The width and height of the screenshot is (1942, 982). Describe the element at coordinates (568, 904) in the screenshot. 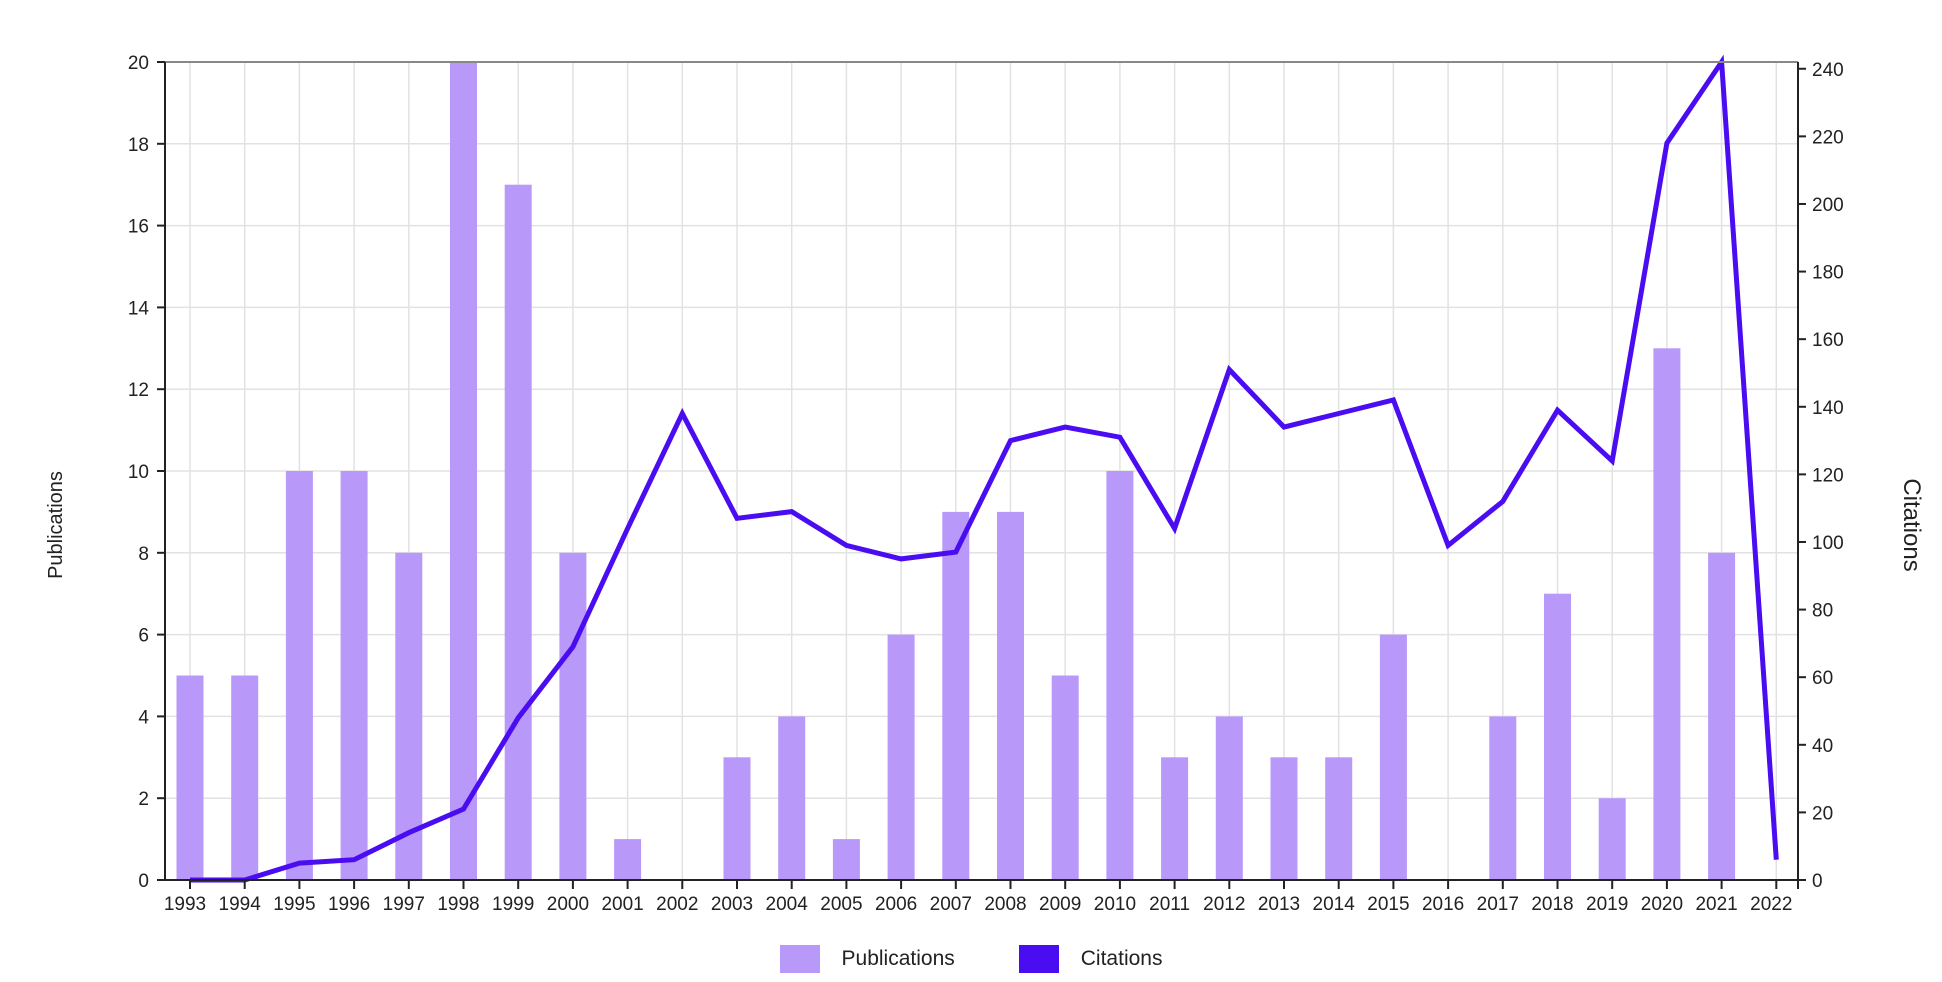

I see `x-tick-label: 2000` at that location.